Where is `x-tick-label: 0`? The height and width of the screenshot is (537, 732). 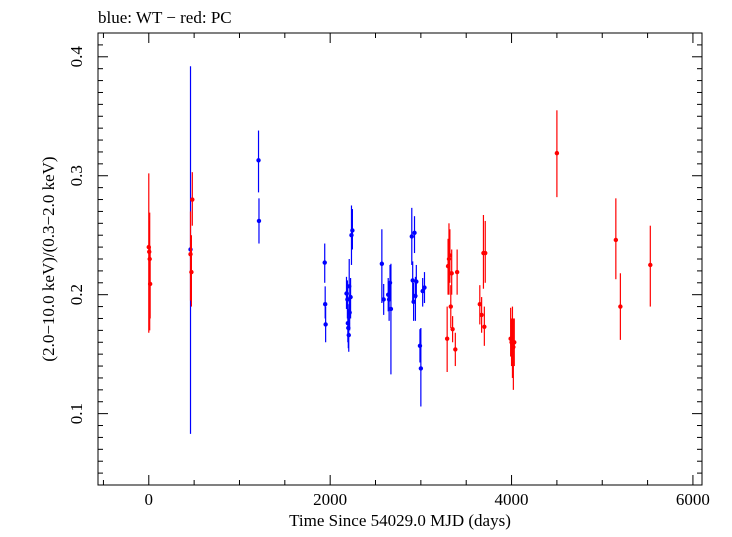
x-tick-label: 0 is located at coordinates (149, 499).